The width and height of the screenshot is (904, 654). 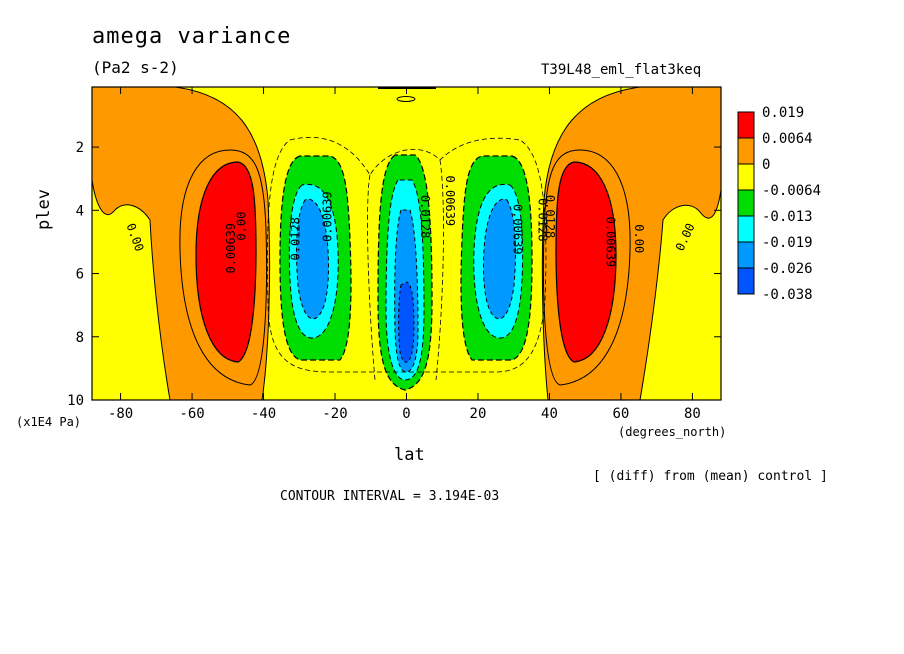 What do you see at coordinates (135, 67) in the screenshot?
I see `chart-units: (Pa2 s-2)` at bounding box center [135, 67].